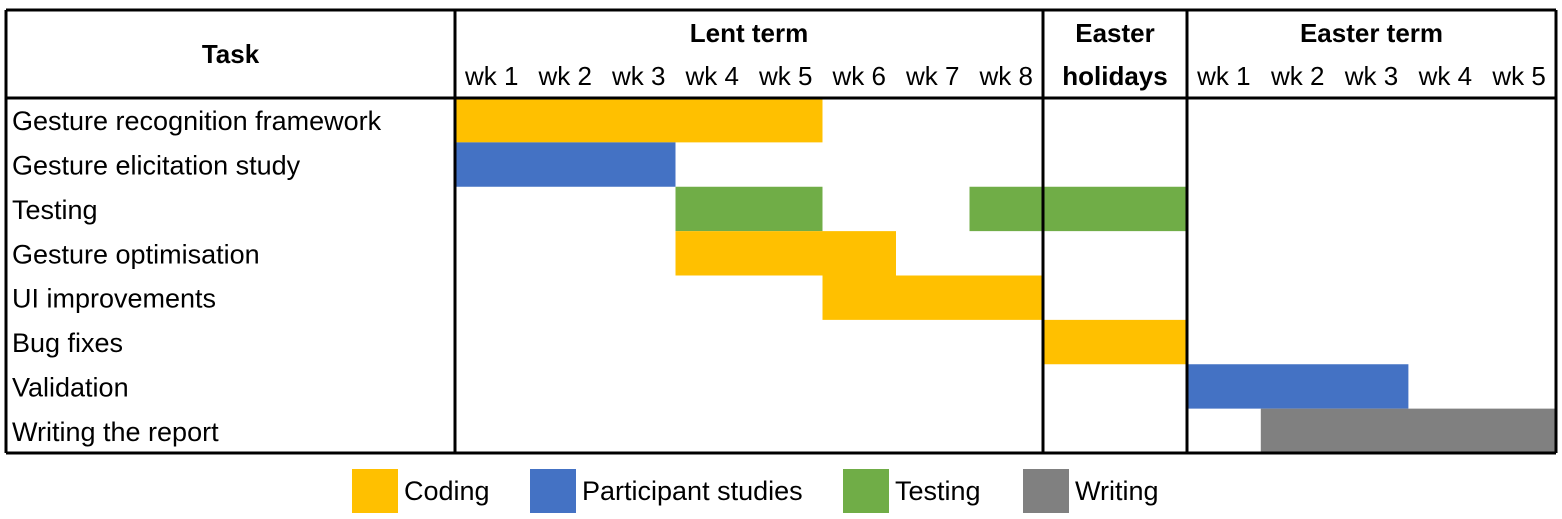 The image size is (1562, 519). I want to click on task-label-writing-the-report: Writing the report, so click(115, 432).